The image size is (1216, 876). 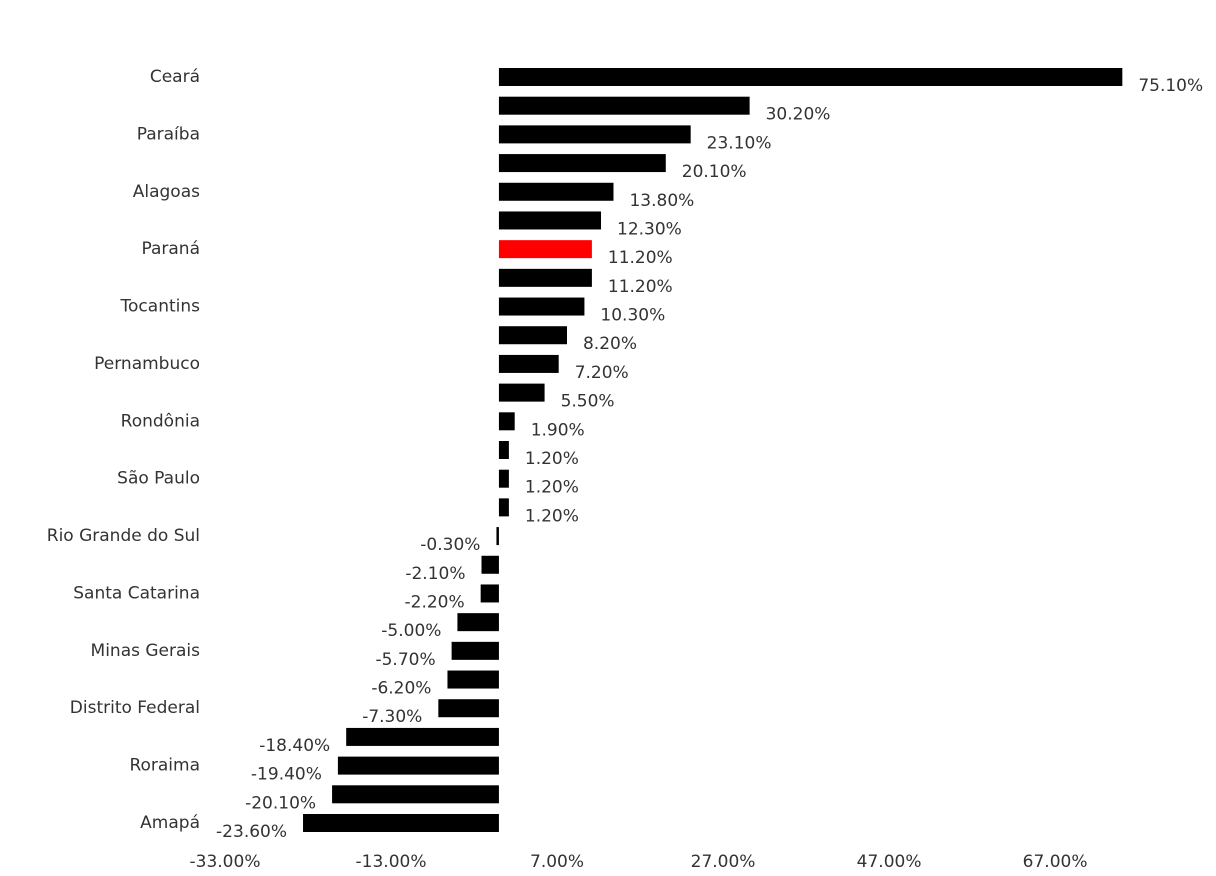 I want to click on value-label: 23.10%, so click(x=739, y=143).